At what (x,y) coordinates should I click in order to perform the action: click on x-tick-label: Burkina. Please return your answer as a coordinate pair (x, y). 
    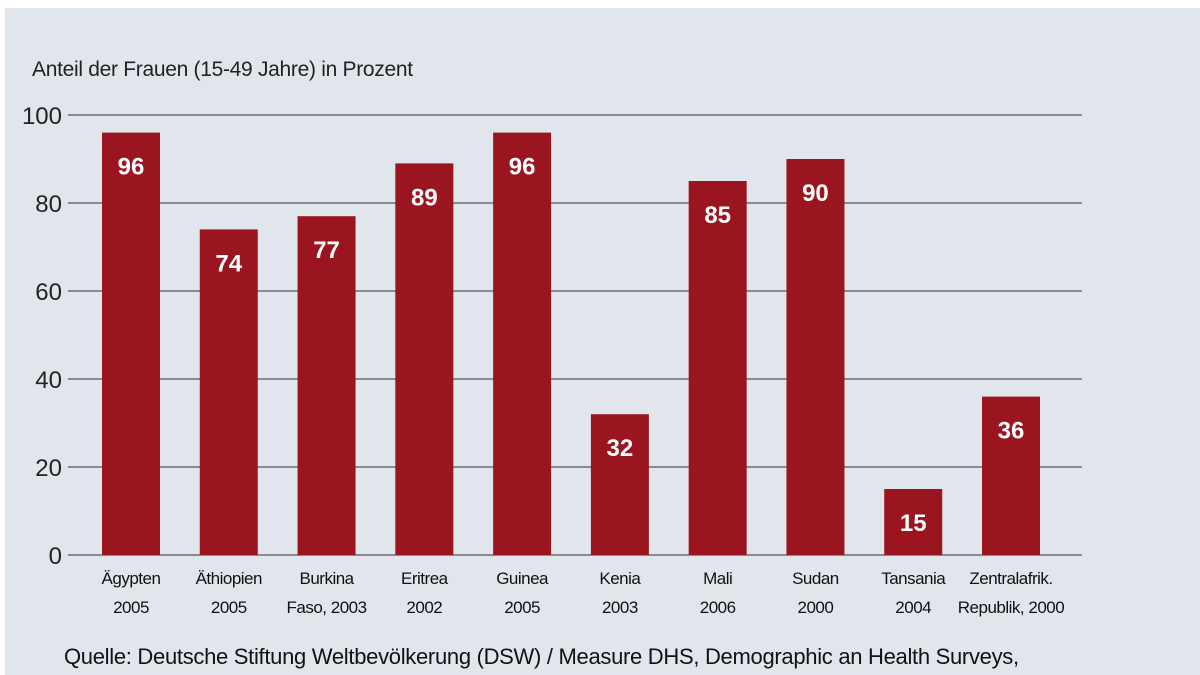
    Looking at the image, I should click on (326, 578).